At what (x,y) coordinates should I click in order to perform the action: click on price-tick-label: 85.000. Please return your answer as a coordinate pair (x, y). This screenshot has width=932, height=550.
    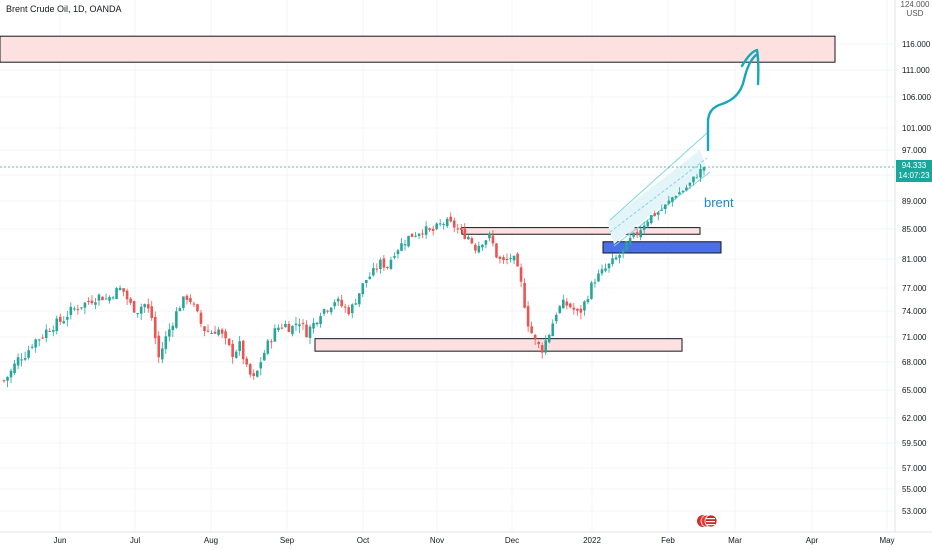
    Looking at the image, I should click on (914, 229).